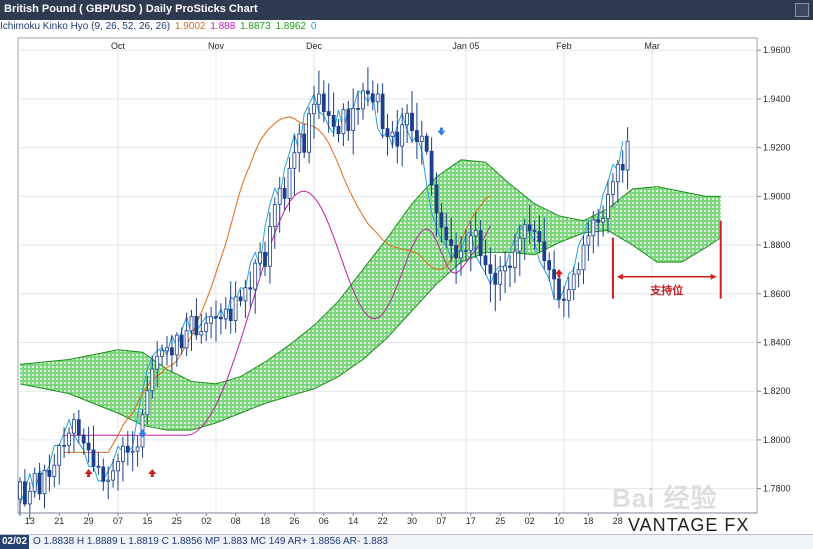  Describe the element at coordinates (777, 196) in the screenshot. I see `y-axis-tick-label: 1.9000` at that location.